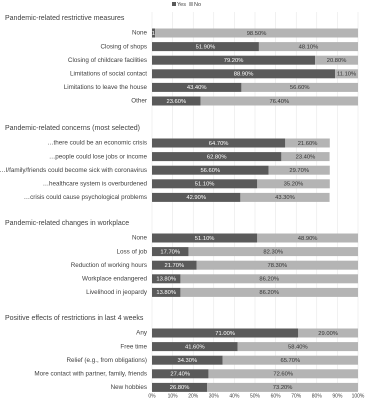 Image resolution: width=372 pixels, height=400 pixels. I want to click on value-label: 27.40%, so click(180, 375).